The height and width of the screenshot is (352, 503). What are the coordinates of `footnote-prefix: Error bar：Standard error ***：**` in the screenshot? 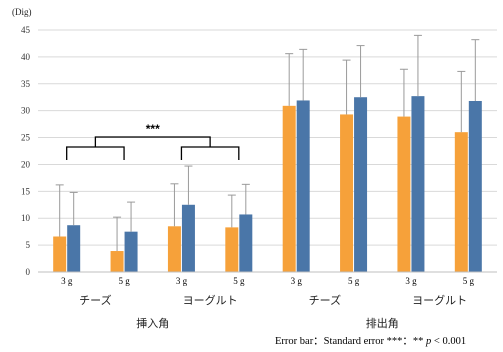 It's located at (351, 341).